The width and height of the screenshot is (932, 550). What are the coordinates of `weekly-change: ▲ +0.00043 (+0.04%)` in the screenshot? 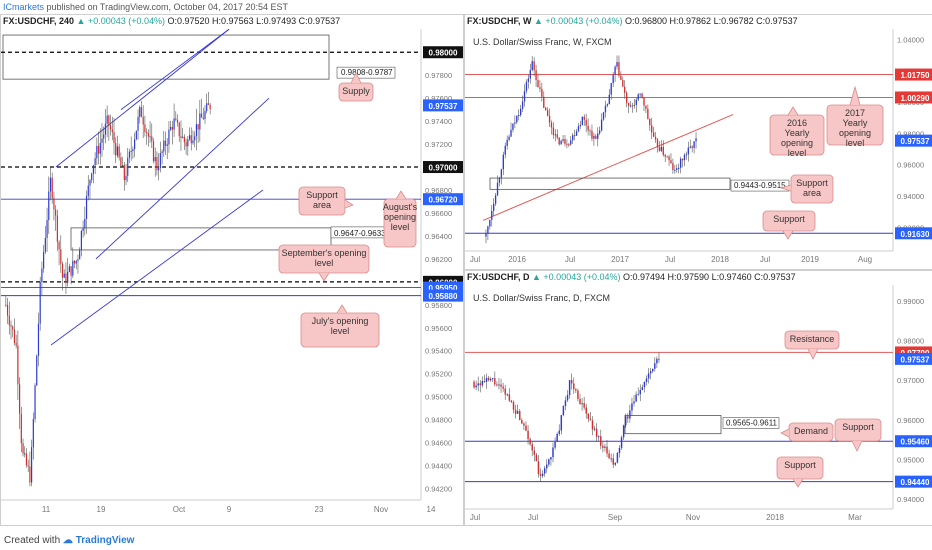 It's located at (578, 21).